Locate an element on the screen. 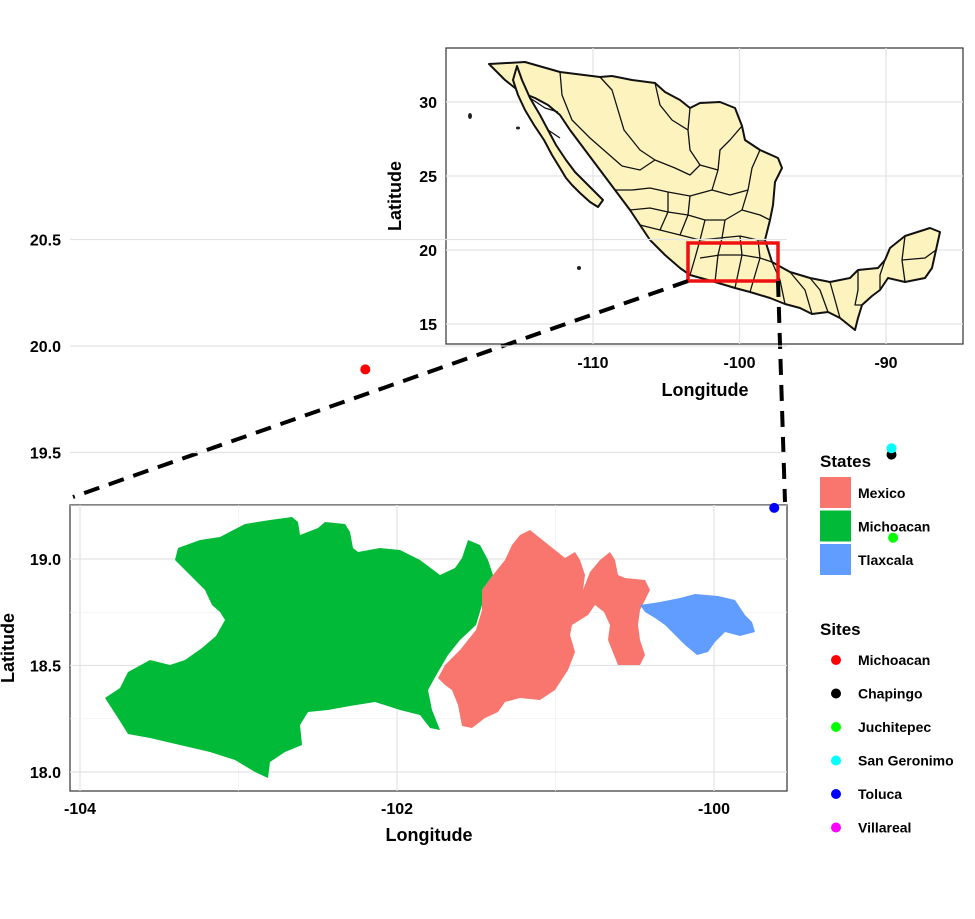 The image size is (975, 919). overview-y-tick-label: 25 is located at coordinates (428, 177).